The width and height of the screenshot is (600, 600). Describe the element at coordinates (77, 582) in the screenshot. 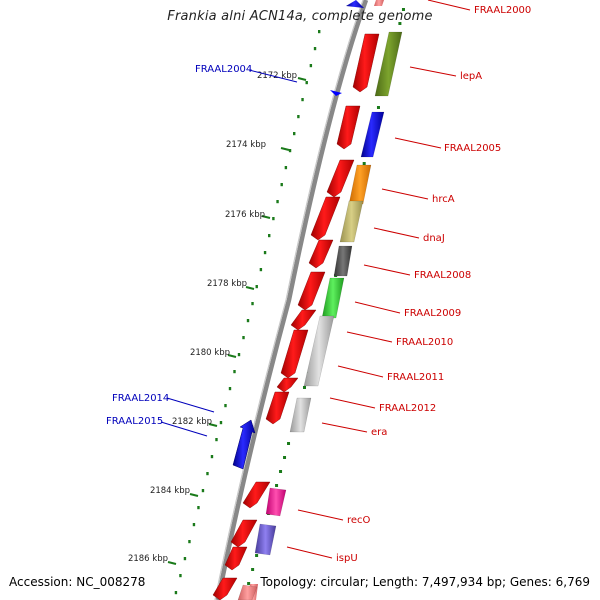

I see `accession-text: Accession: NC_008278` at that location.